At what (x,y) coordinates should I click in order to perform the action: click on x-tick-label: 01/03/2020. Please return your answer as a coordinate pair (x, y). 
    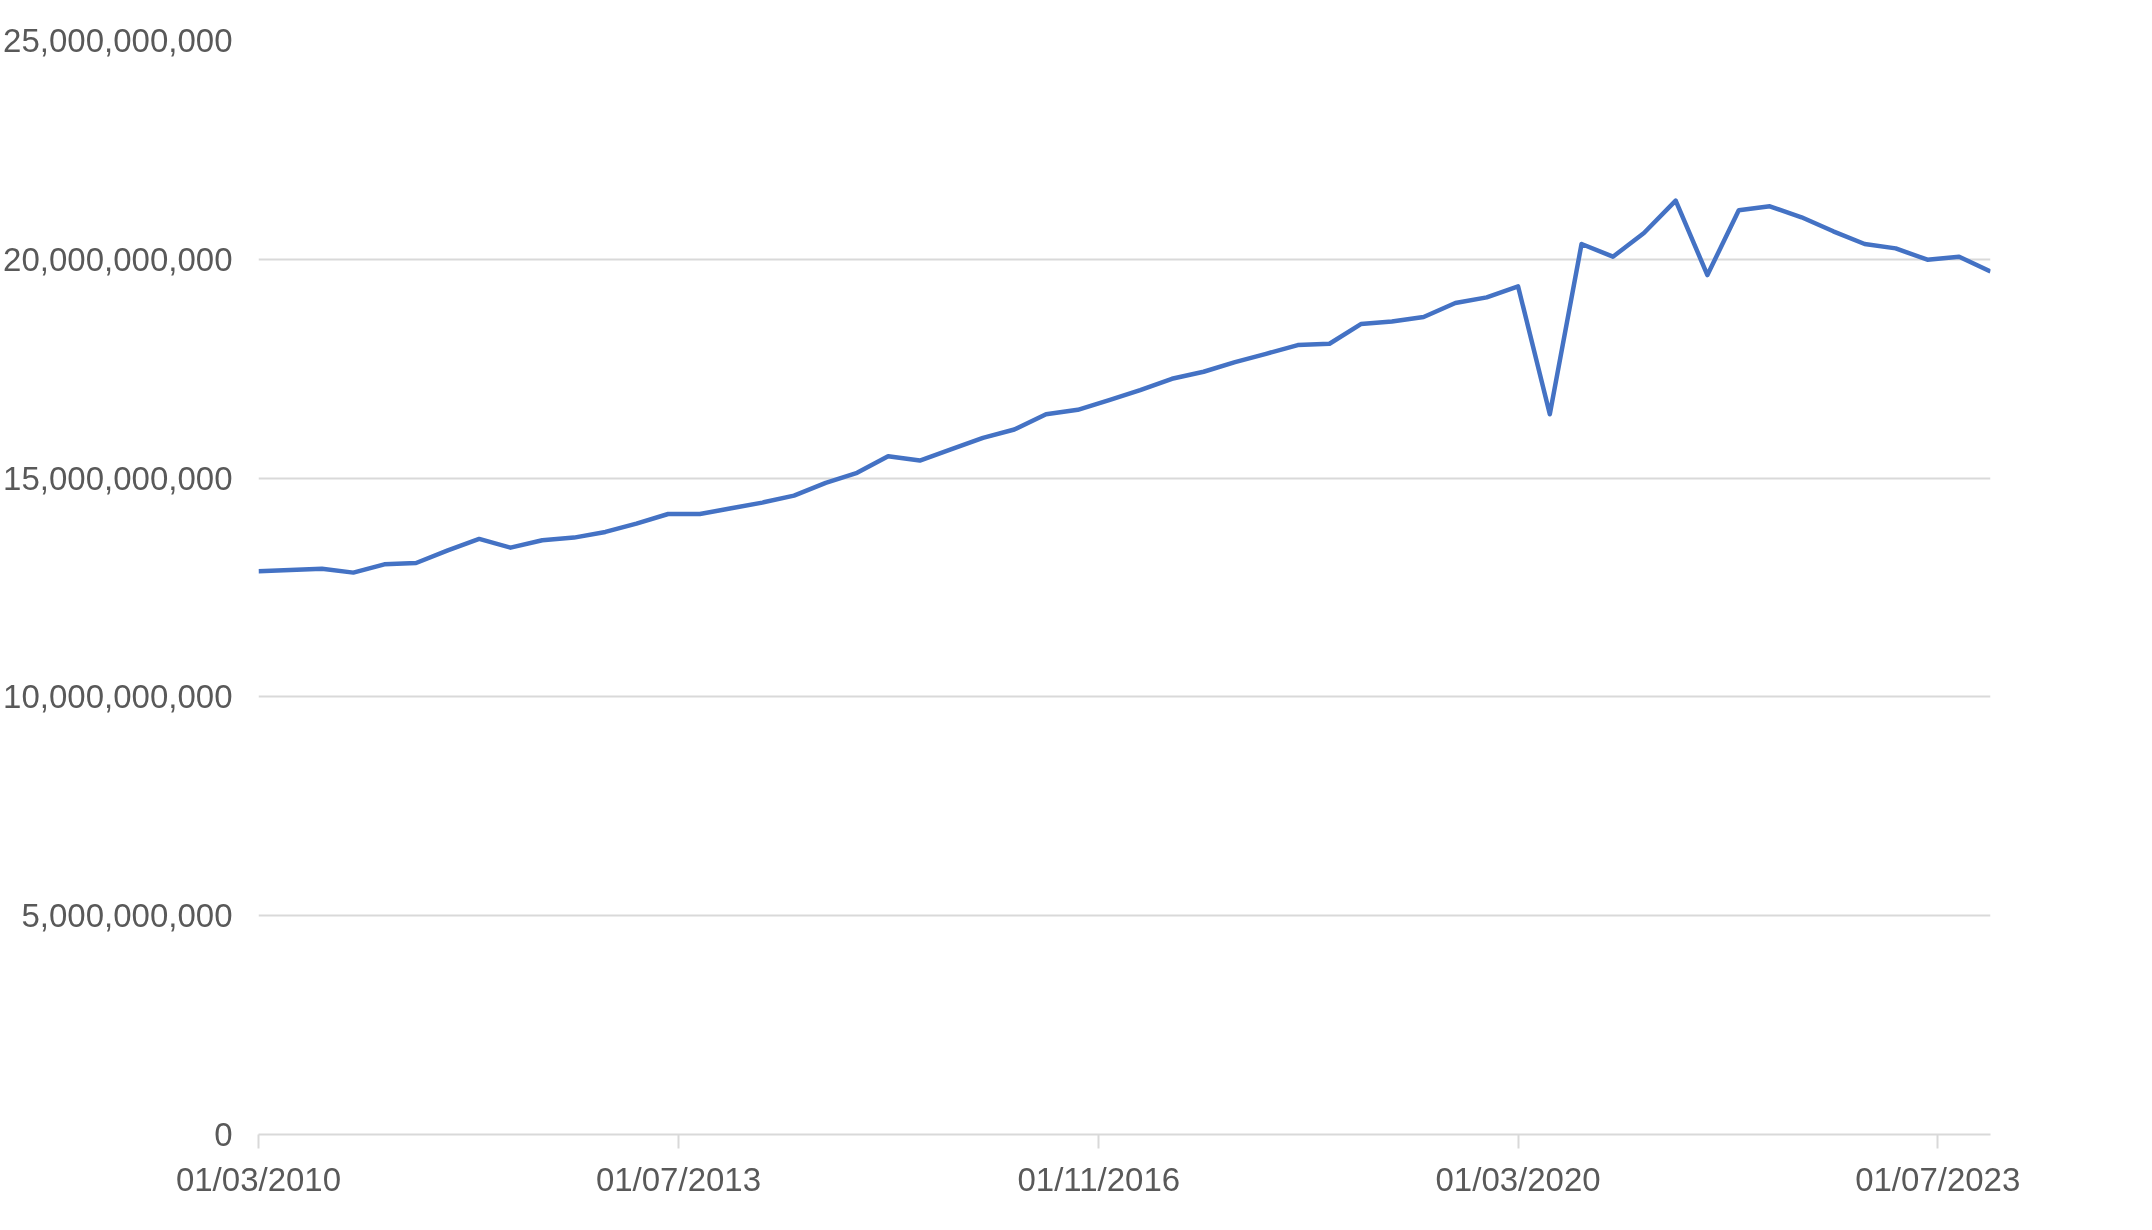
    Looking at the image, I should click on (1518, 1179).